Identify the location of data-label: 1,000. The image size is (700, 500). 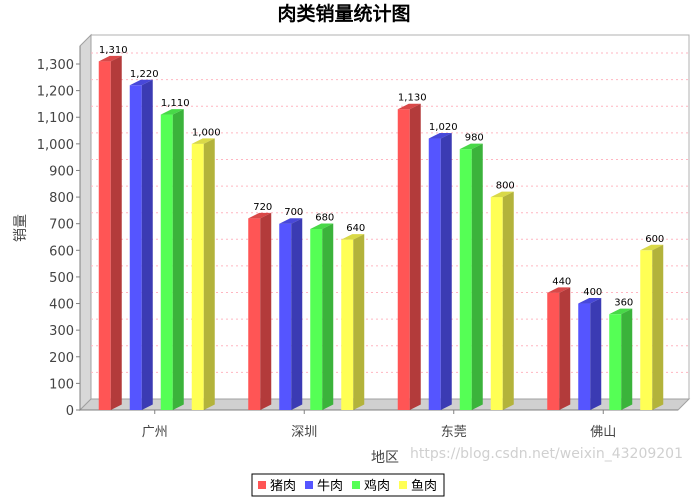
(206, 132).